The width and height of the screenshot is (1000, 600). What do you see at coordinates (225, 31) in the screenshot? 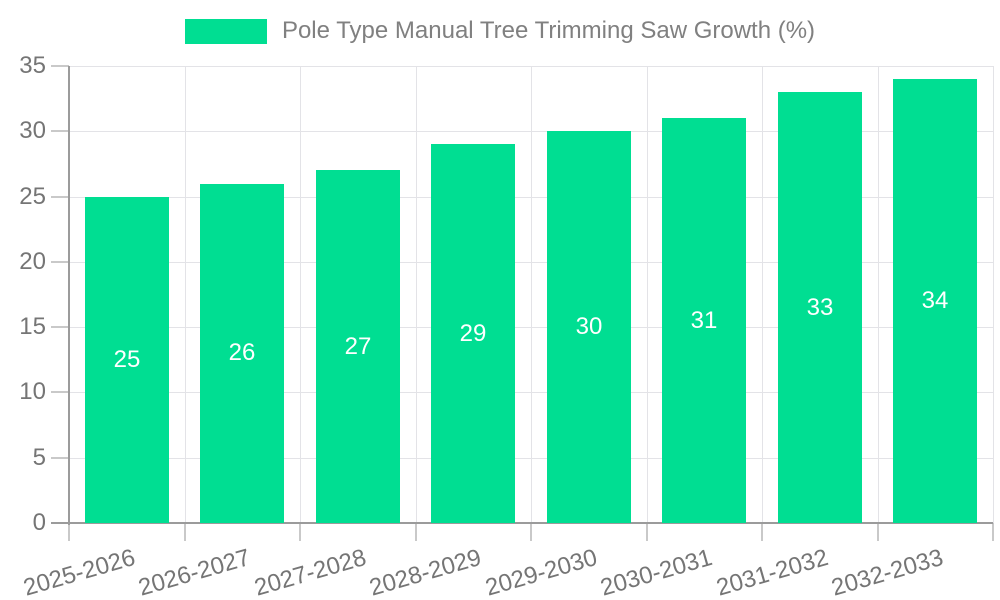
I see `legend-swatch` at bounding box center [225, 31].